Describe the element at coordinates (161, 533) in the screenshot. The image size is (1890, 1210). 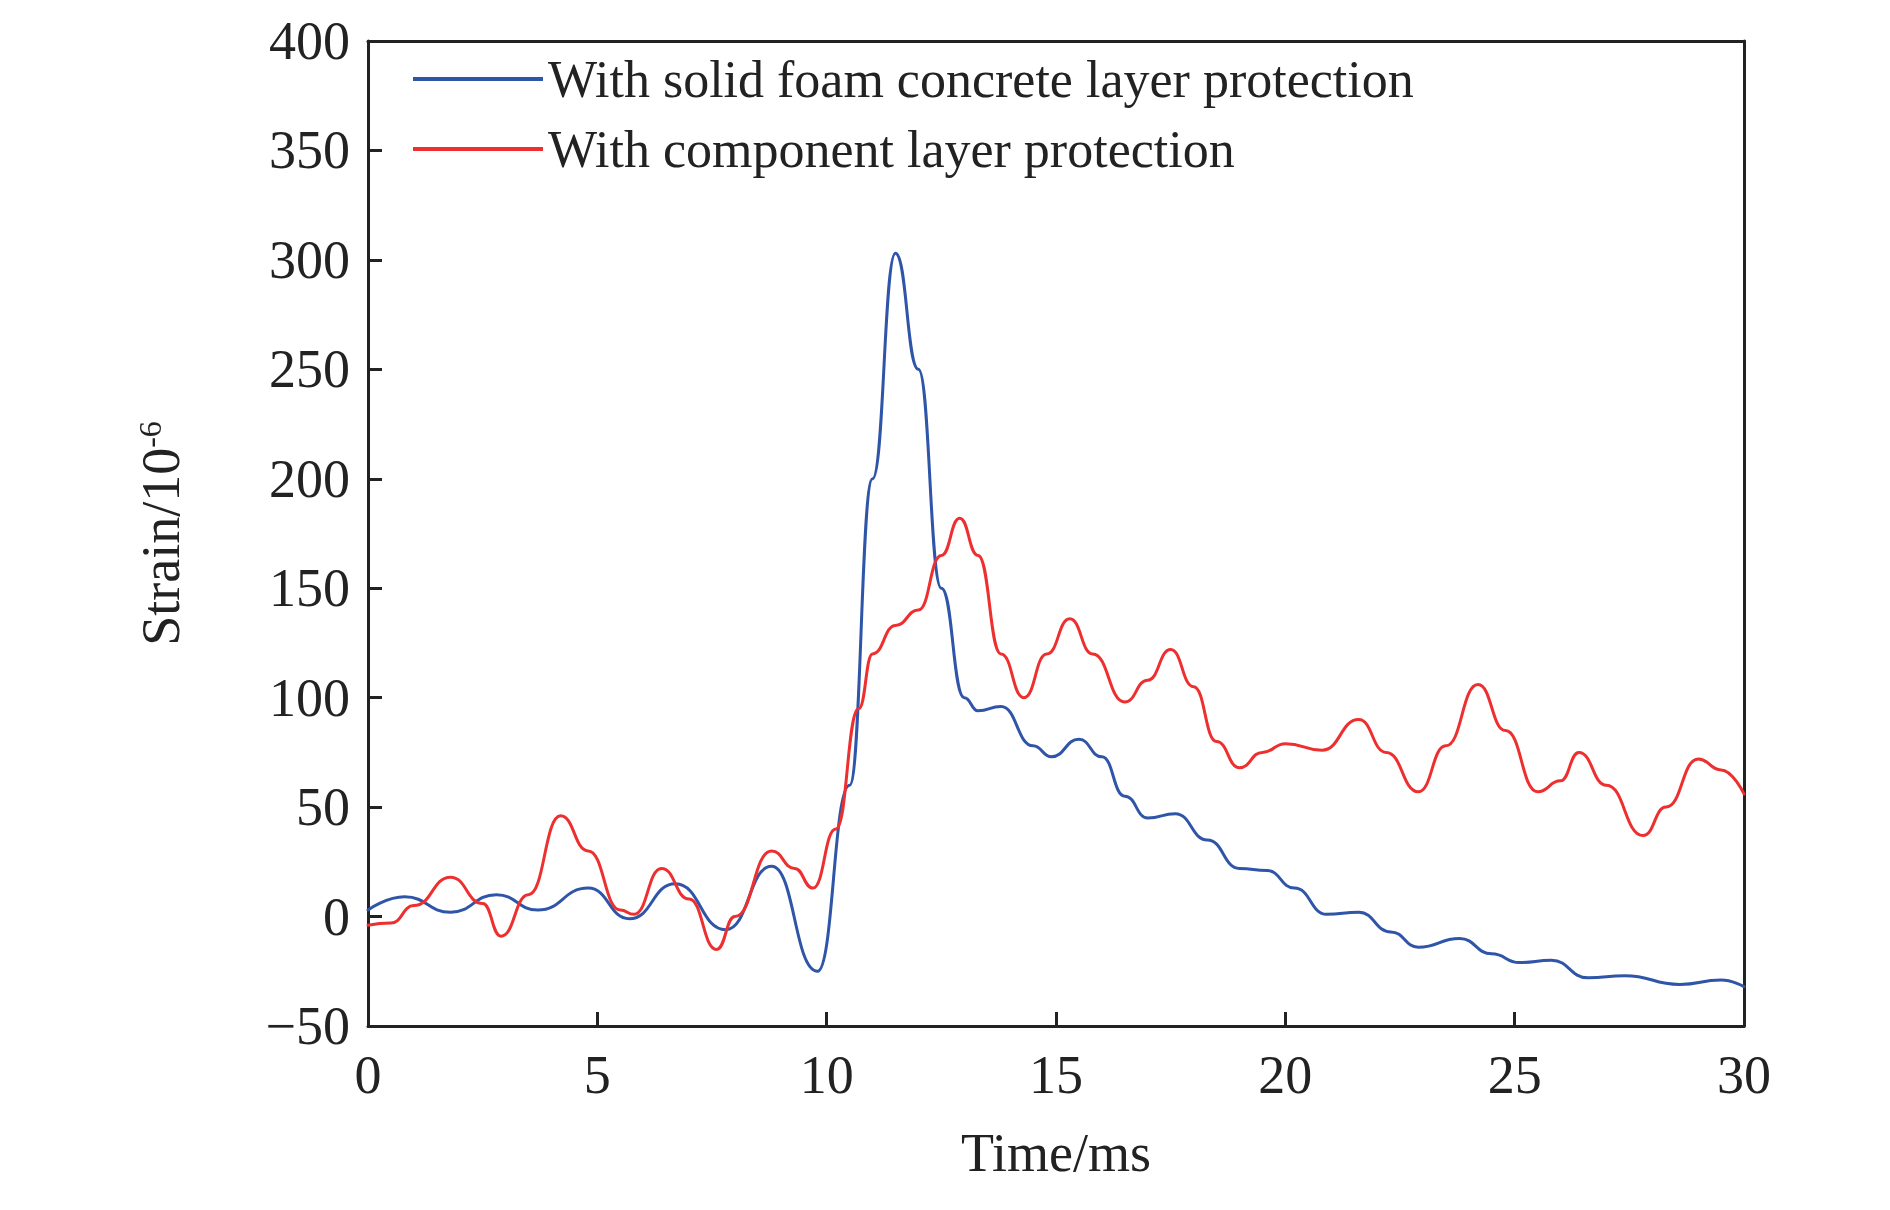
I see `y-axis-title: Strain/10-6` at that location.